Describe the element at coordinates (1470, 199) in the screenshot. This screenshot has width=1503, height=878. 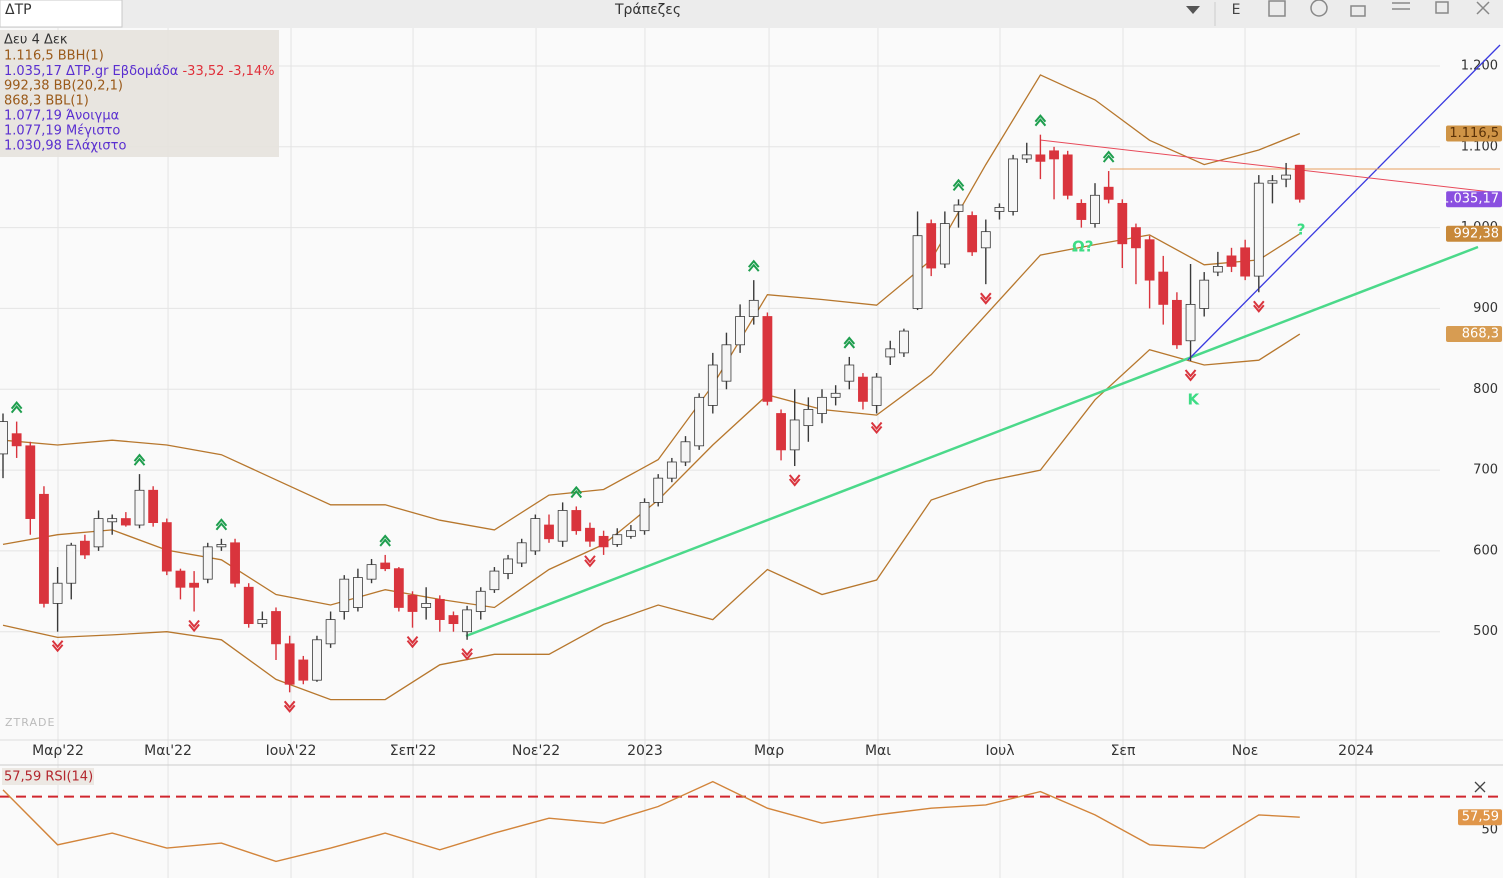
I see `price-tag-label: 1.035,17` at that location.